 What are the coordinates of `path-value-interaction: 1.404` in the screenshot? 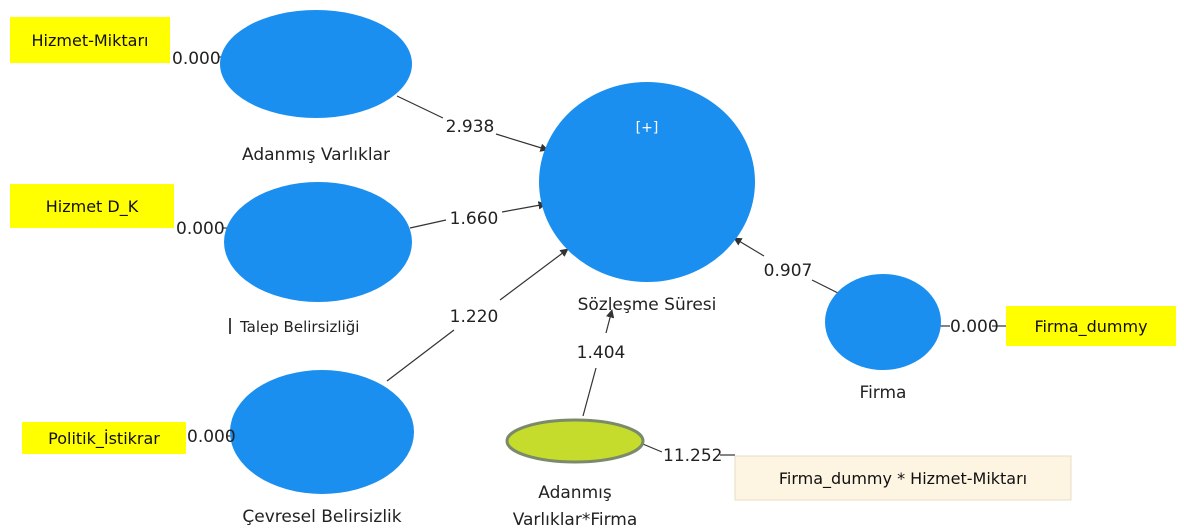 It's located at (601, 353).